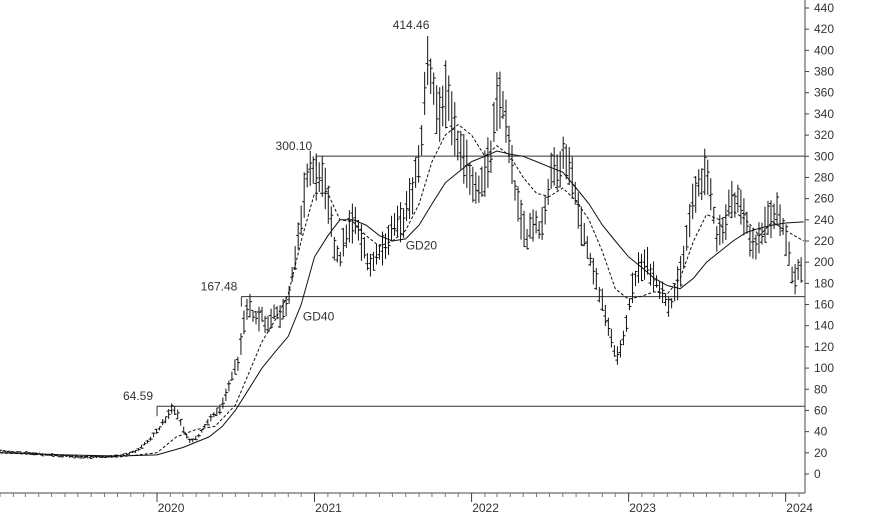  Describe the element at coordinates (824, 326) in the screenshot. I see `y-tick-label: 140` at that location.